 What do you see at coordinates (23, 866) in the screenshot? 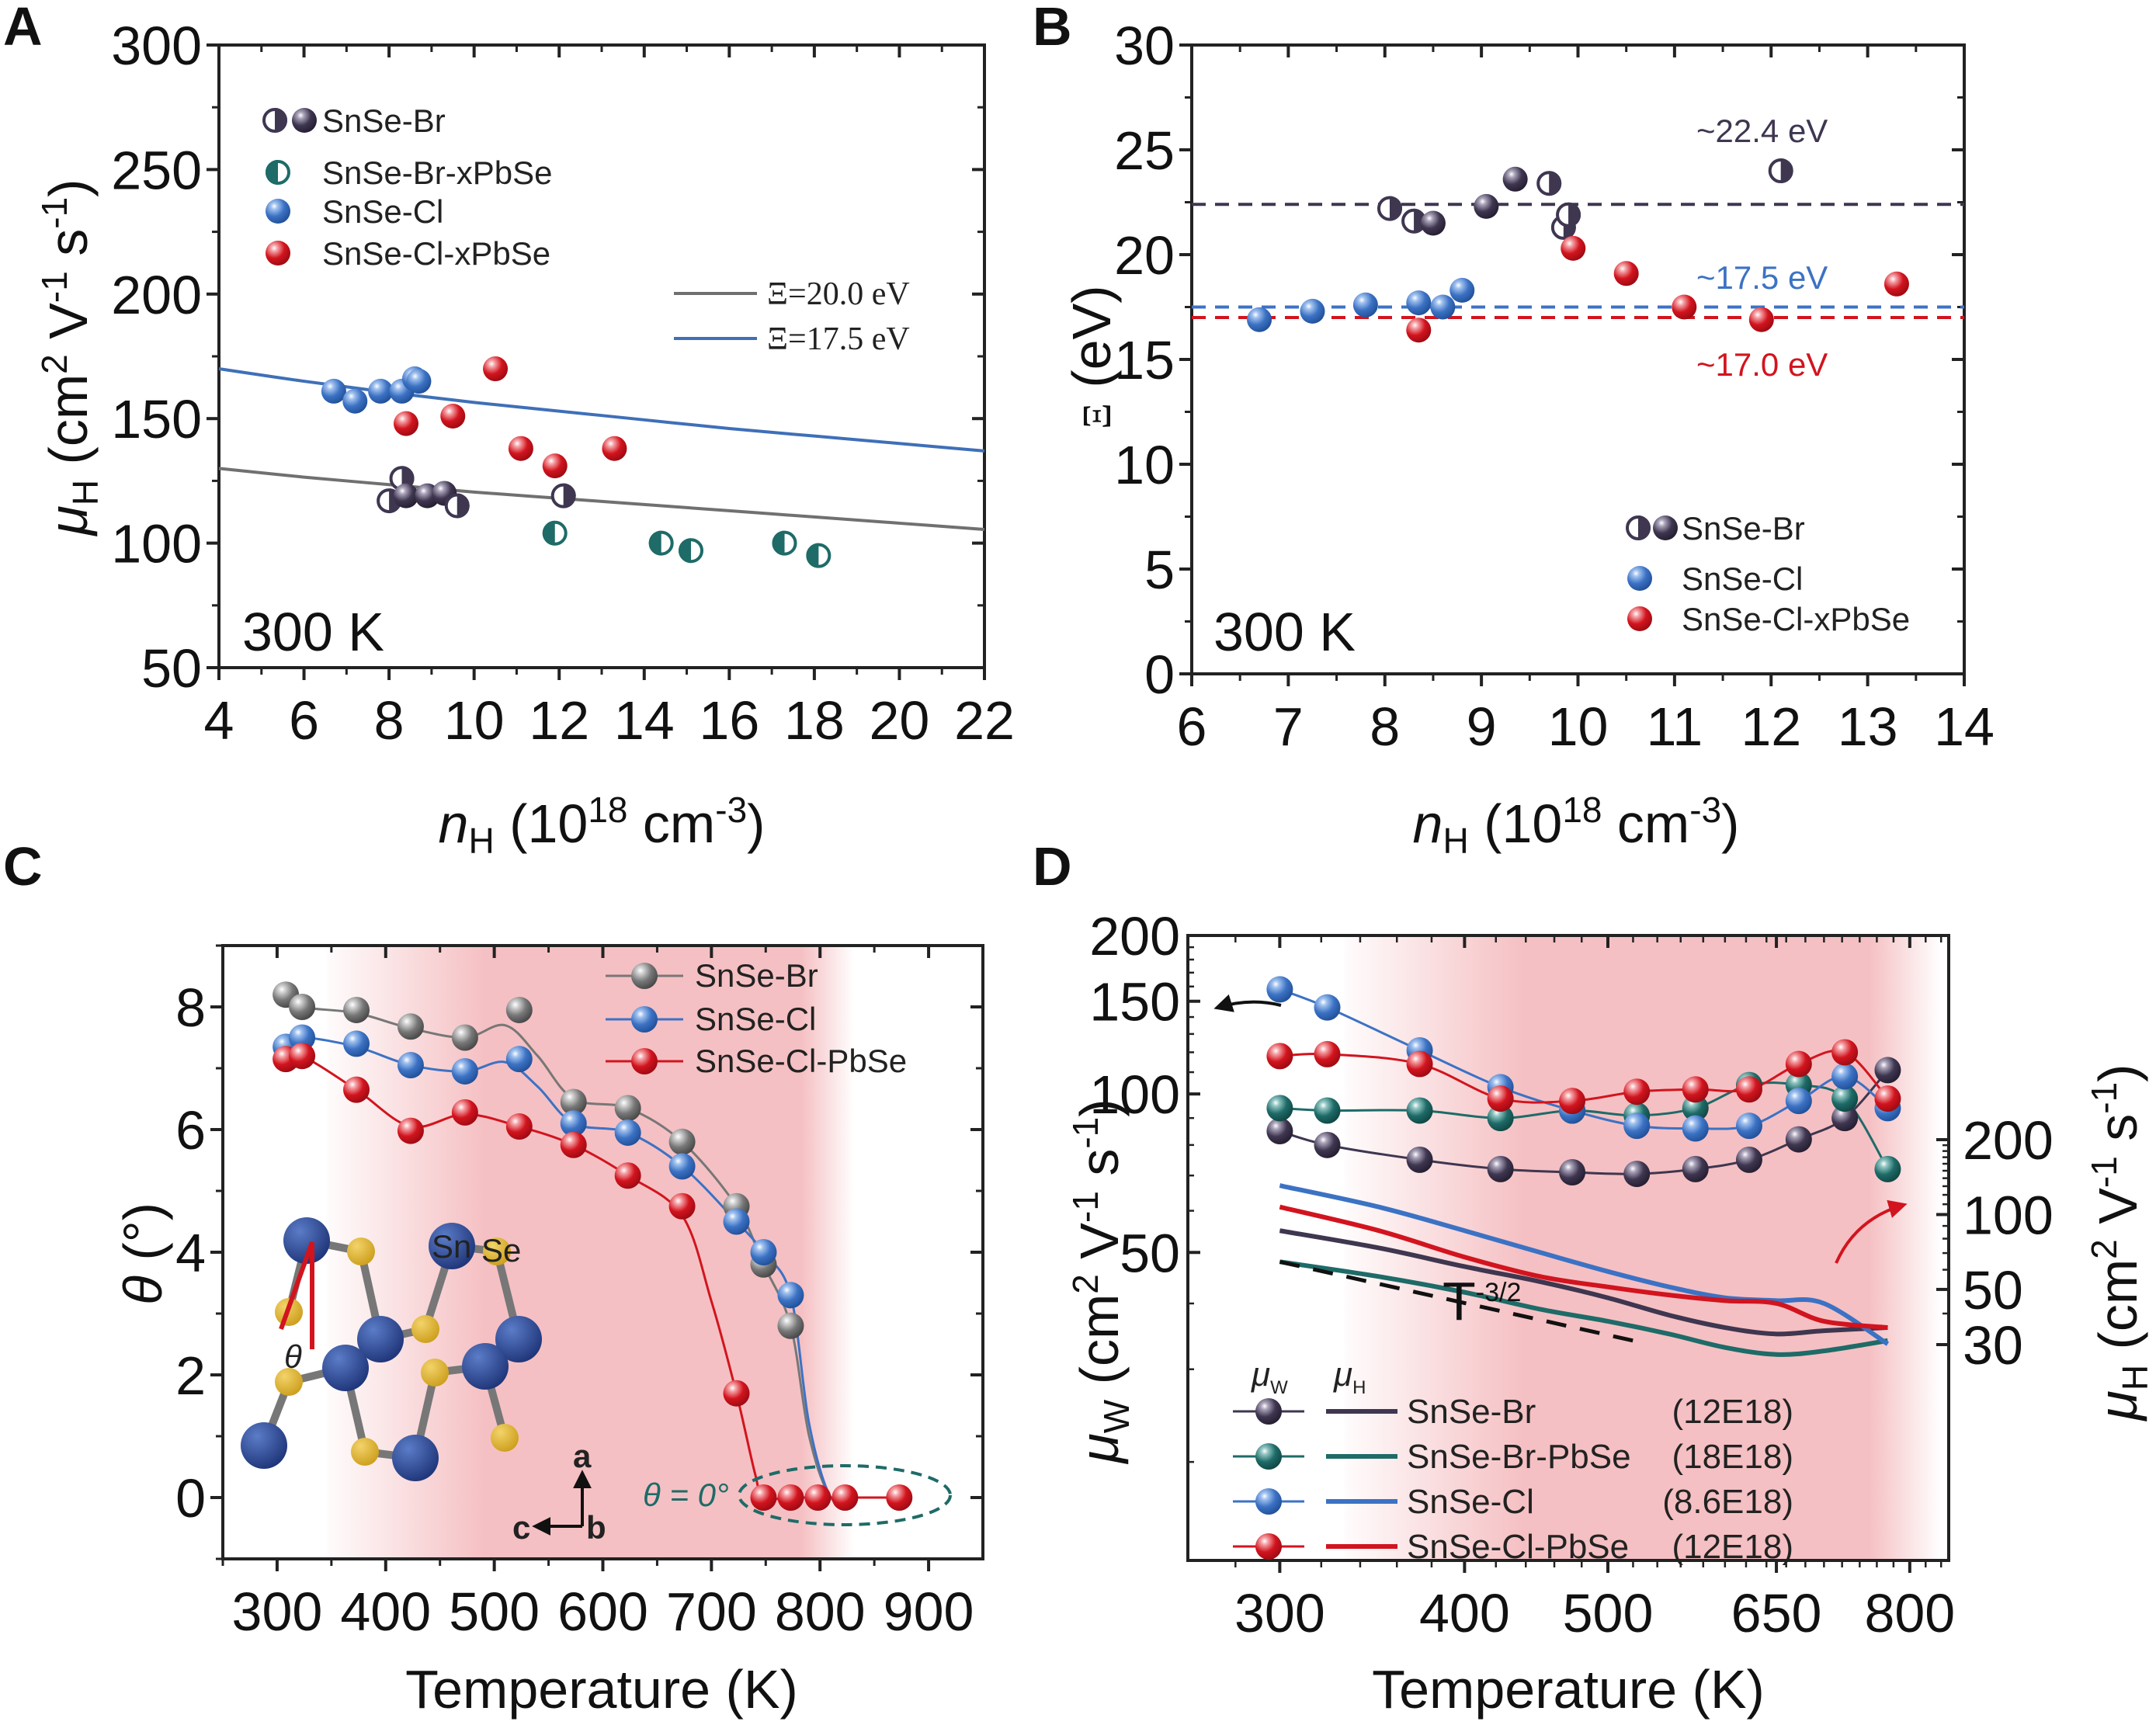
I see `panel-label-c: C` at bounding box center [23, 866].